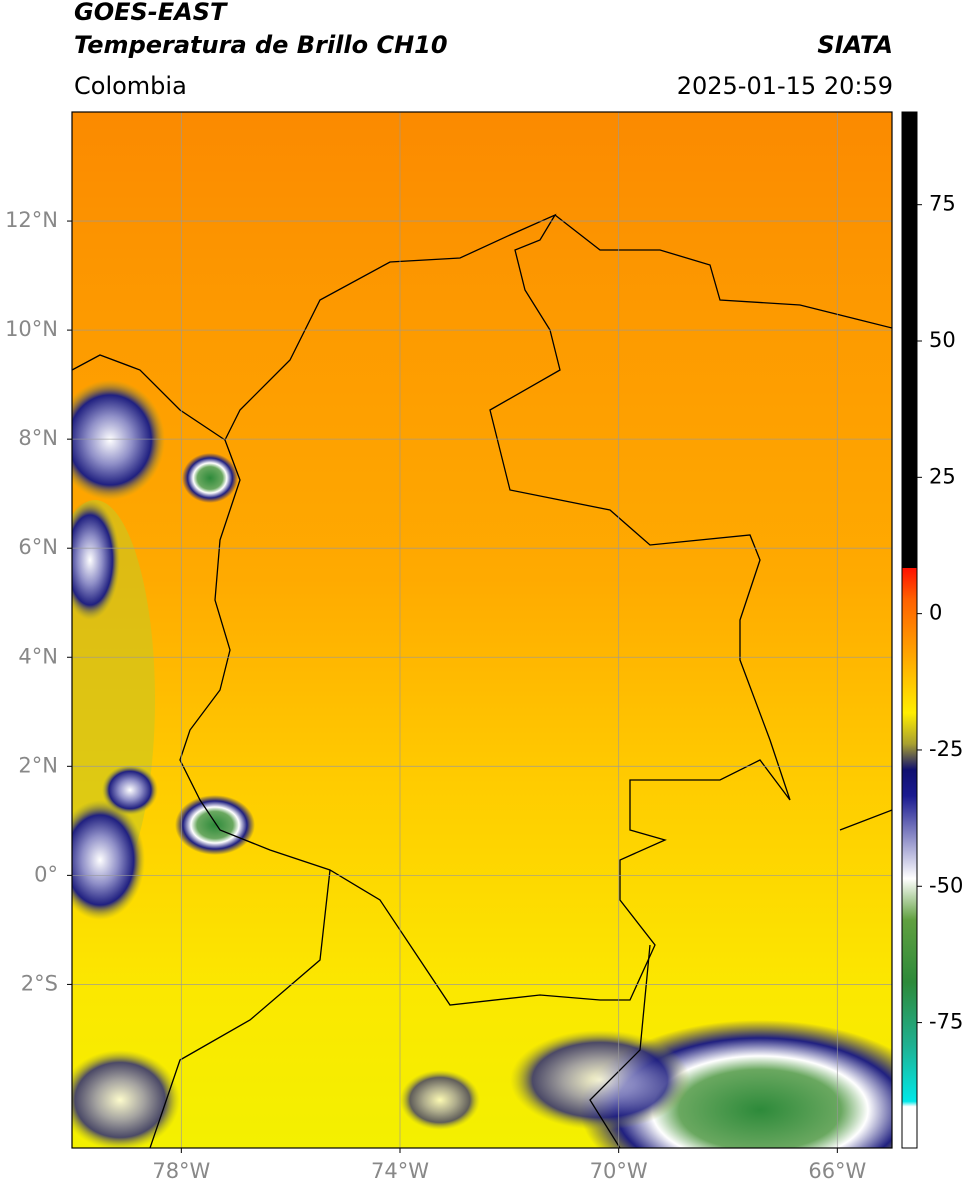  What do you see at coordinates (38, 765) in the screenshot?
I see `y-tick-label: 2°N` at bounding box center [38, 765].